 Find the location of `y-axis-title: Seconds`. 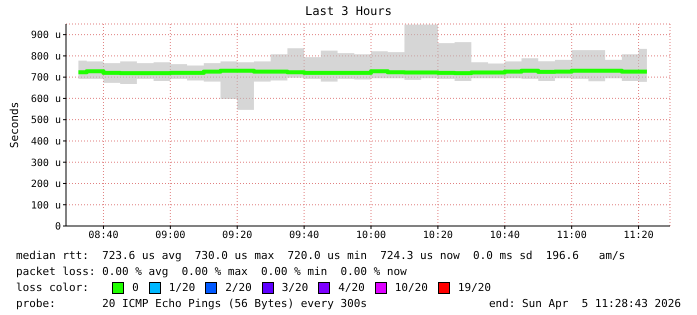

y-axis-title: Seconds is located at coordinates (14, 125).